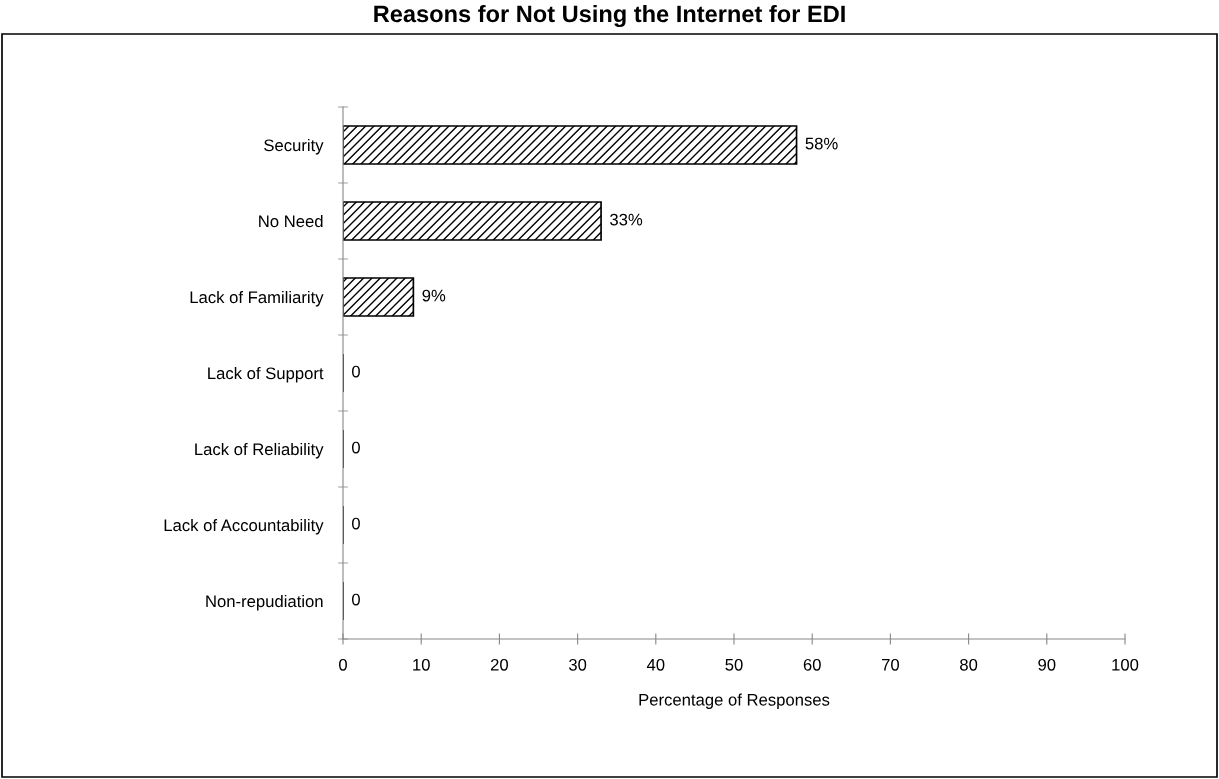 This screenshot has width=1219, height=779. Describe the element at coordinates (821, 143) in the screenshot. I see `data-label: 58%` at that location.